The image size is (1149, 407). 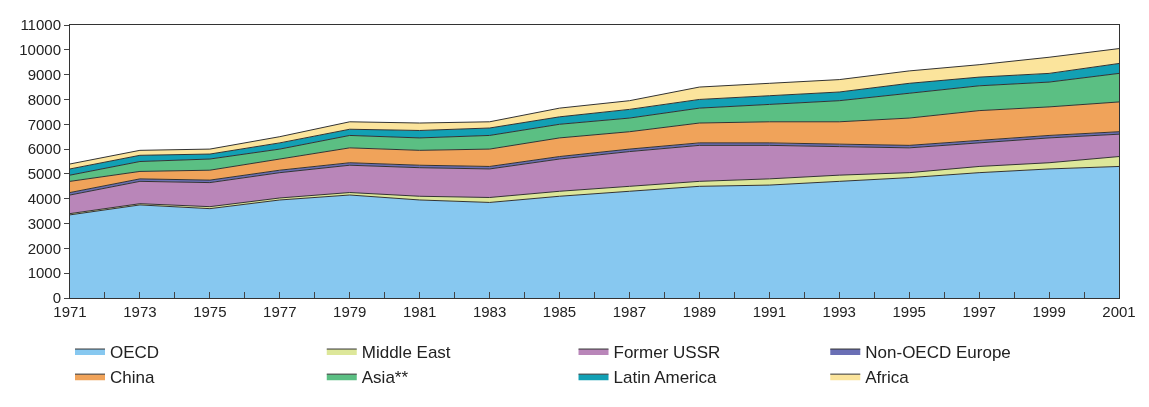 I want to click on y-tick-label: 4000, so click(x=44, y=198).